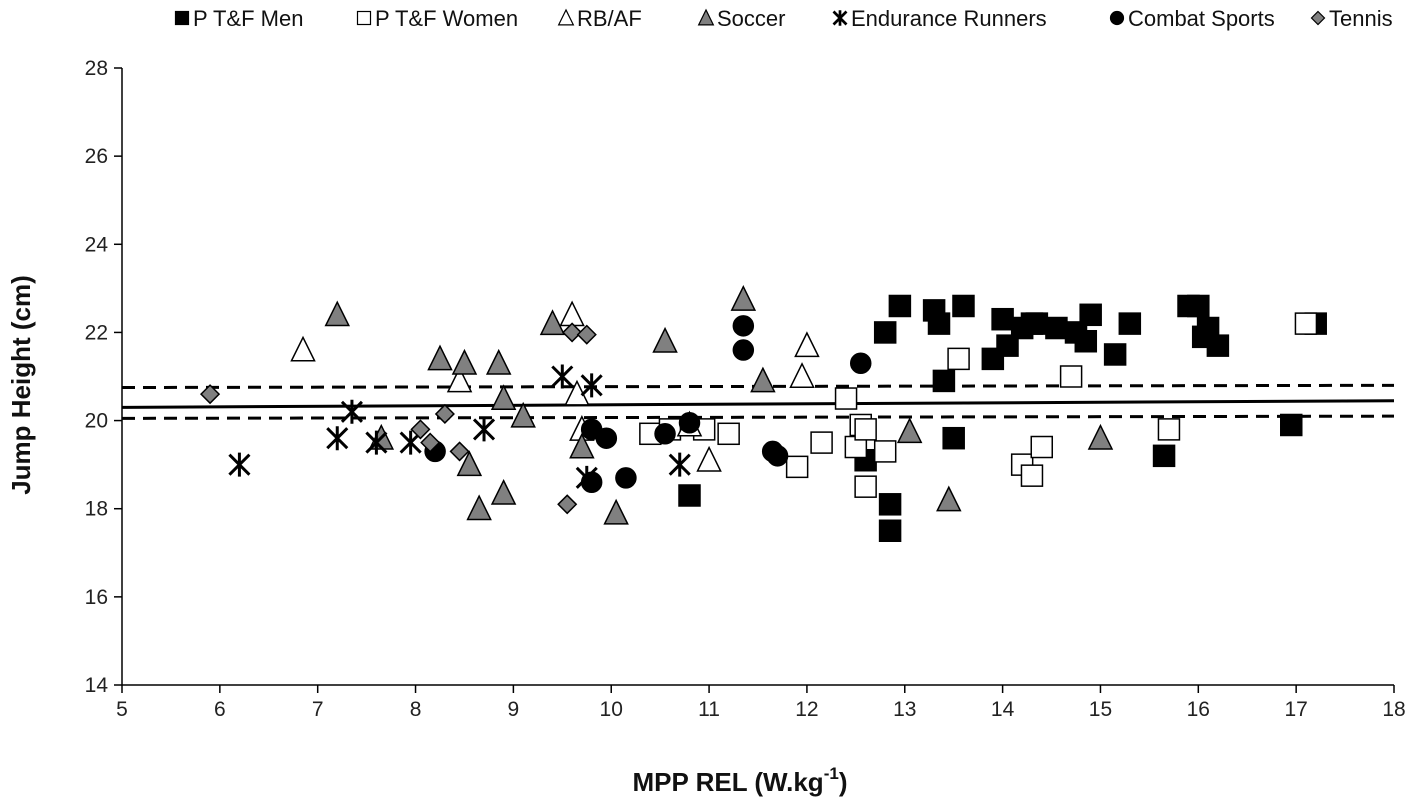 The height and width of the screenshot is (801, 1424). What do you see at coordinates (318, 709) in the screenshot?
I see `x-tick-label: 7` at bounding box center [318, 709].